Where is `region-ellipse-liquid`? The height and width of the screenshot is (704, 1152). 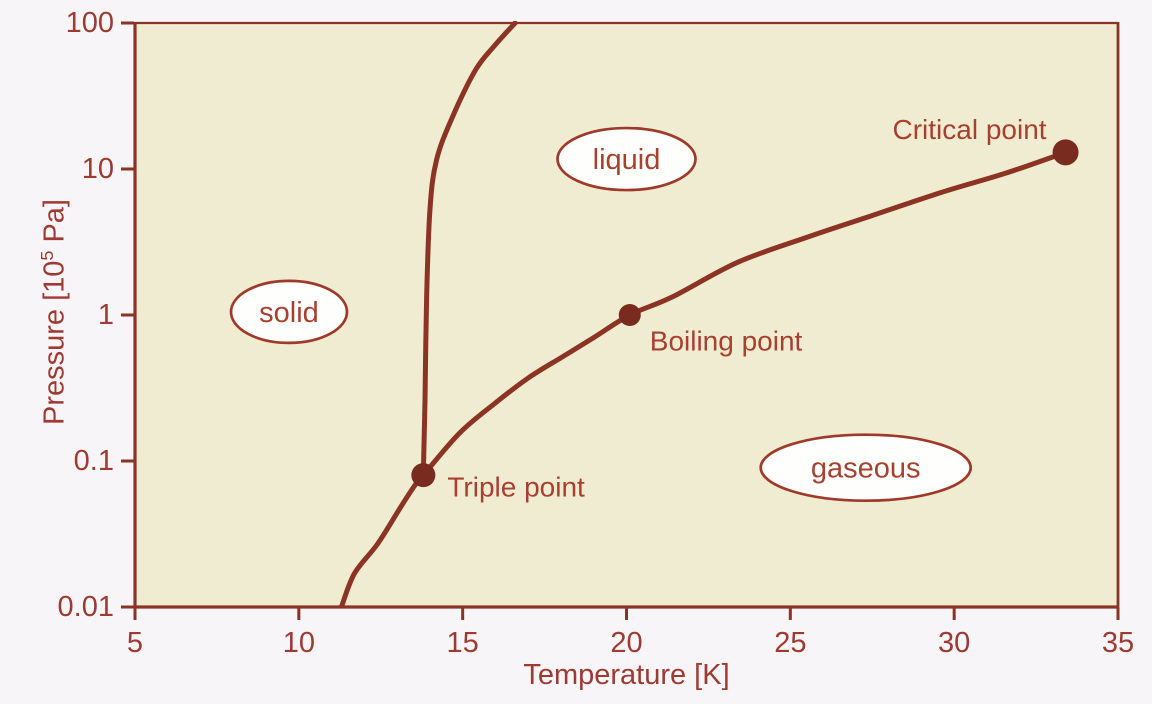
region-ellipse-liquid is located at coordinates (626, 159).